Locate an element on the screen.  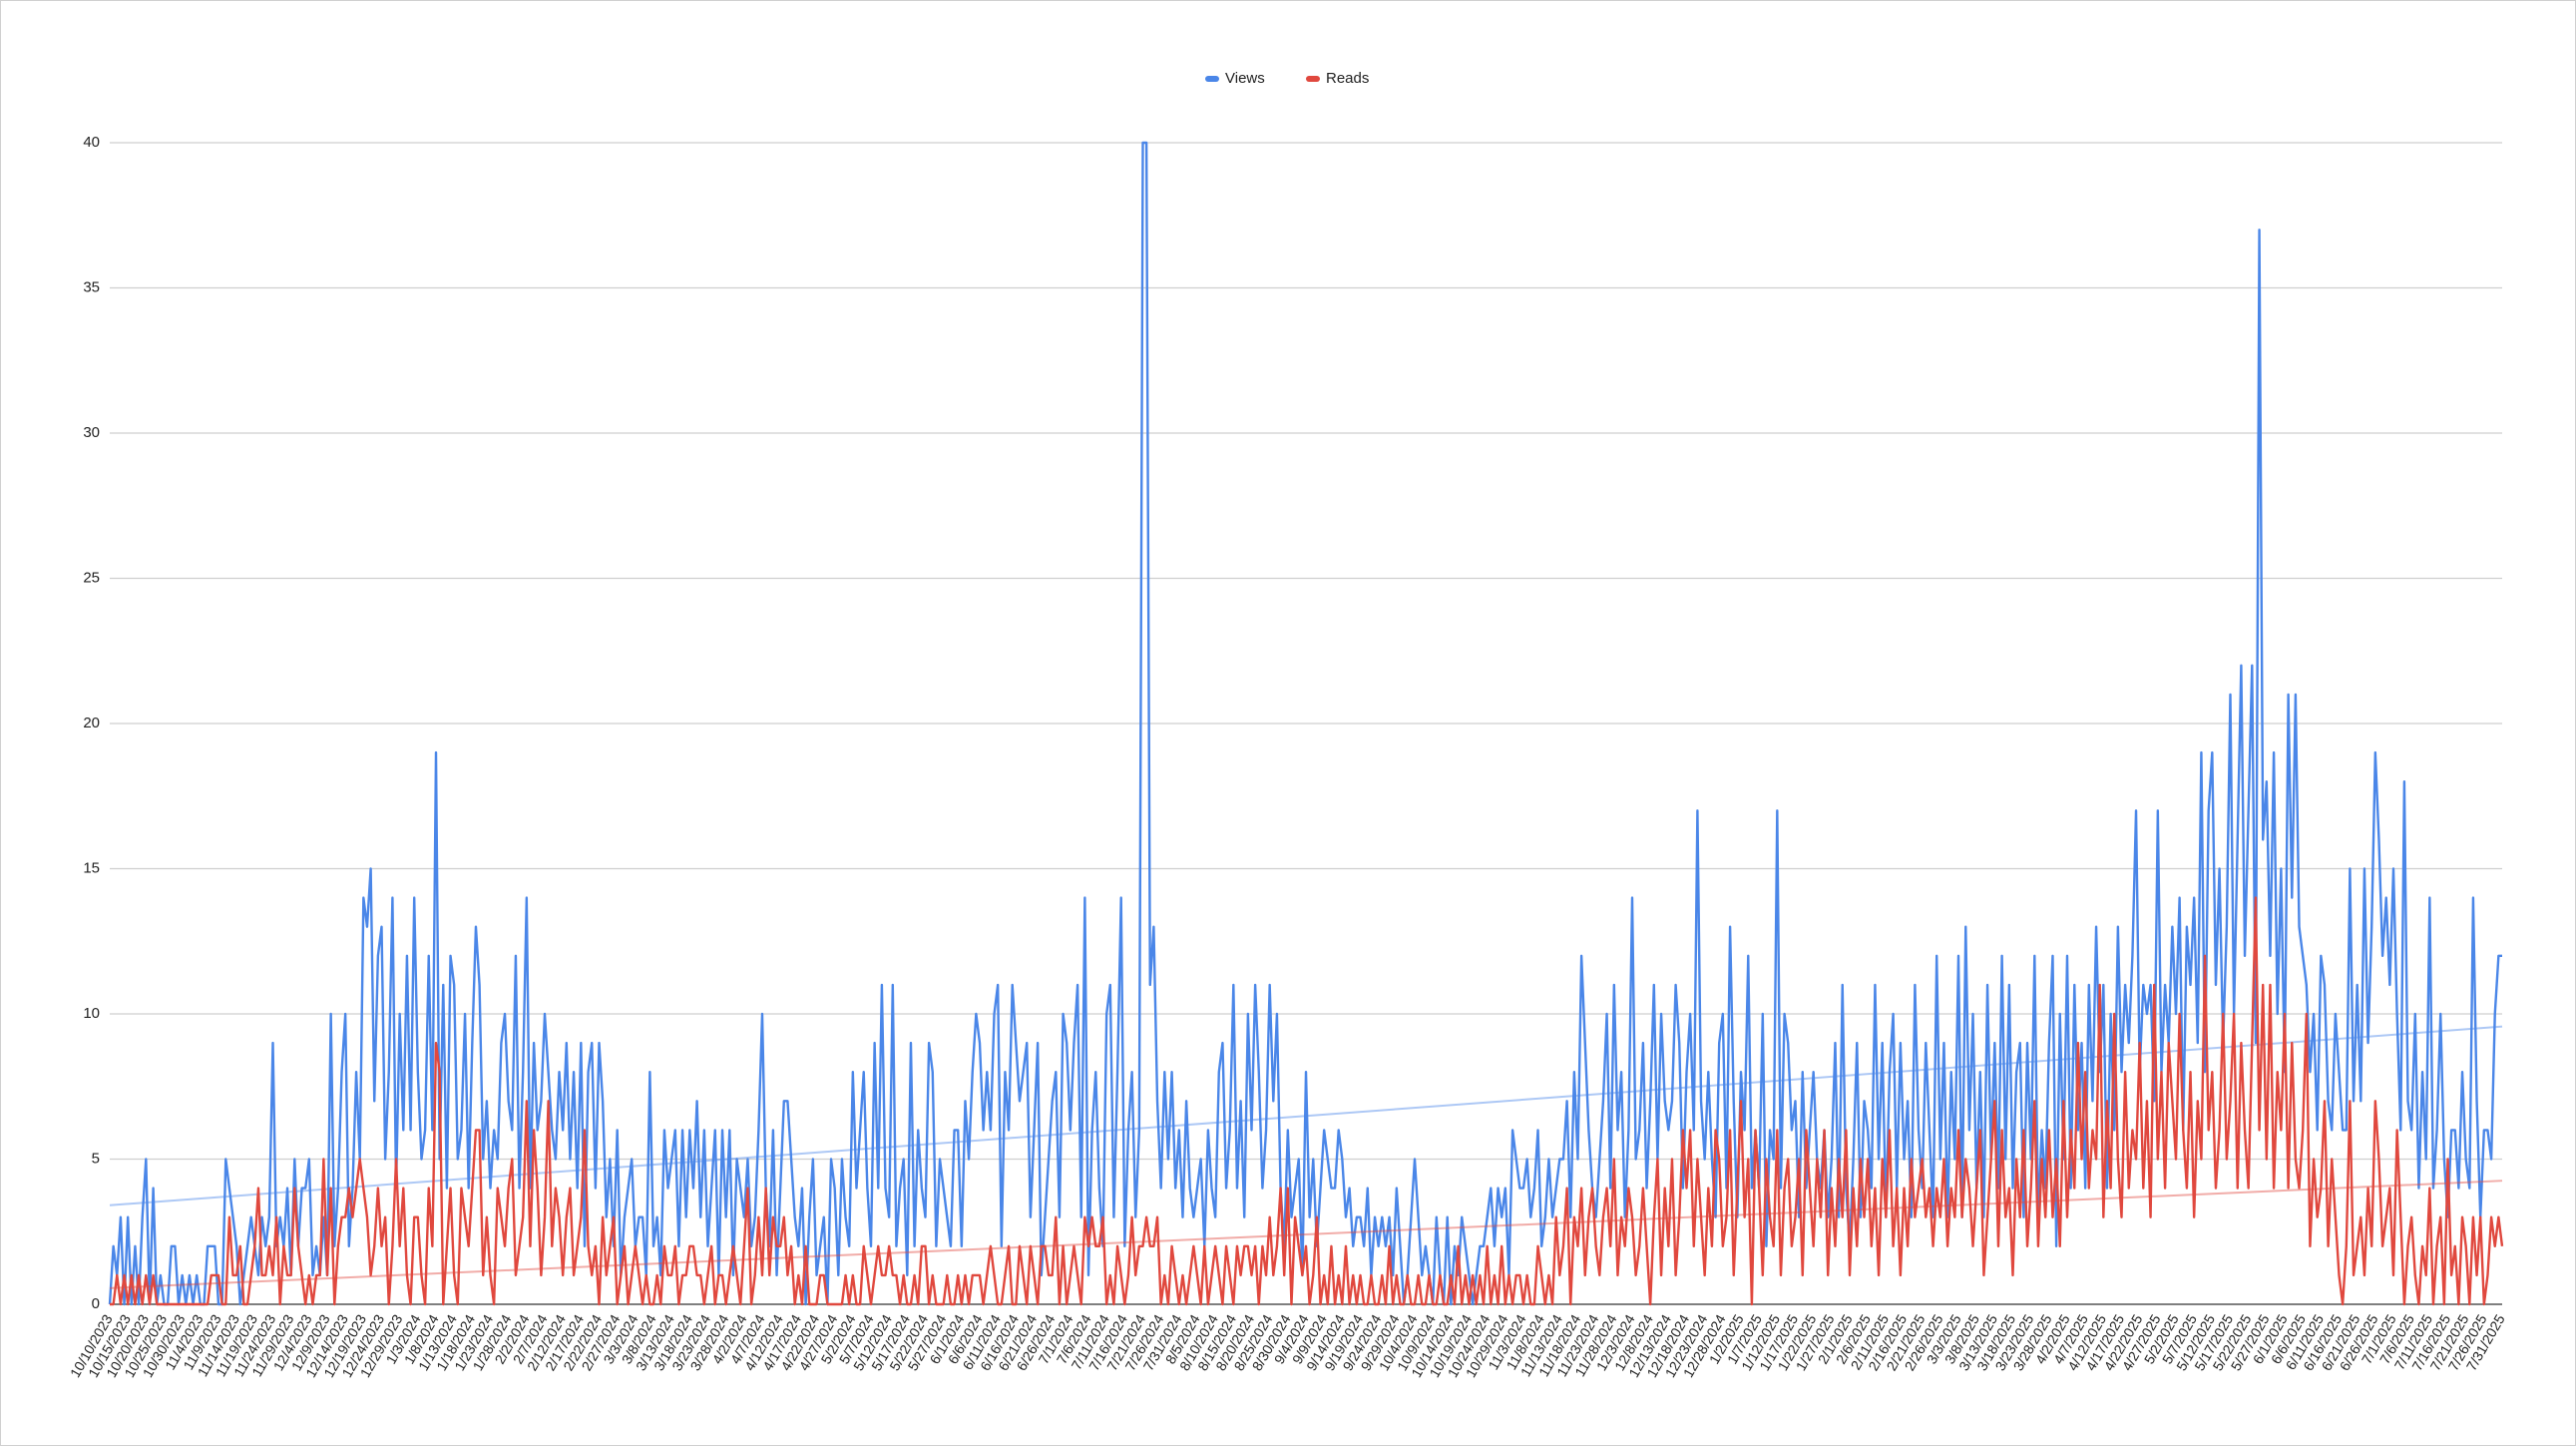
y-tick-label: 25 is located at coordinates (91, 577).